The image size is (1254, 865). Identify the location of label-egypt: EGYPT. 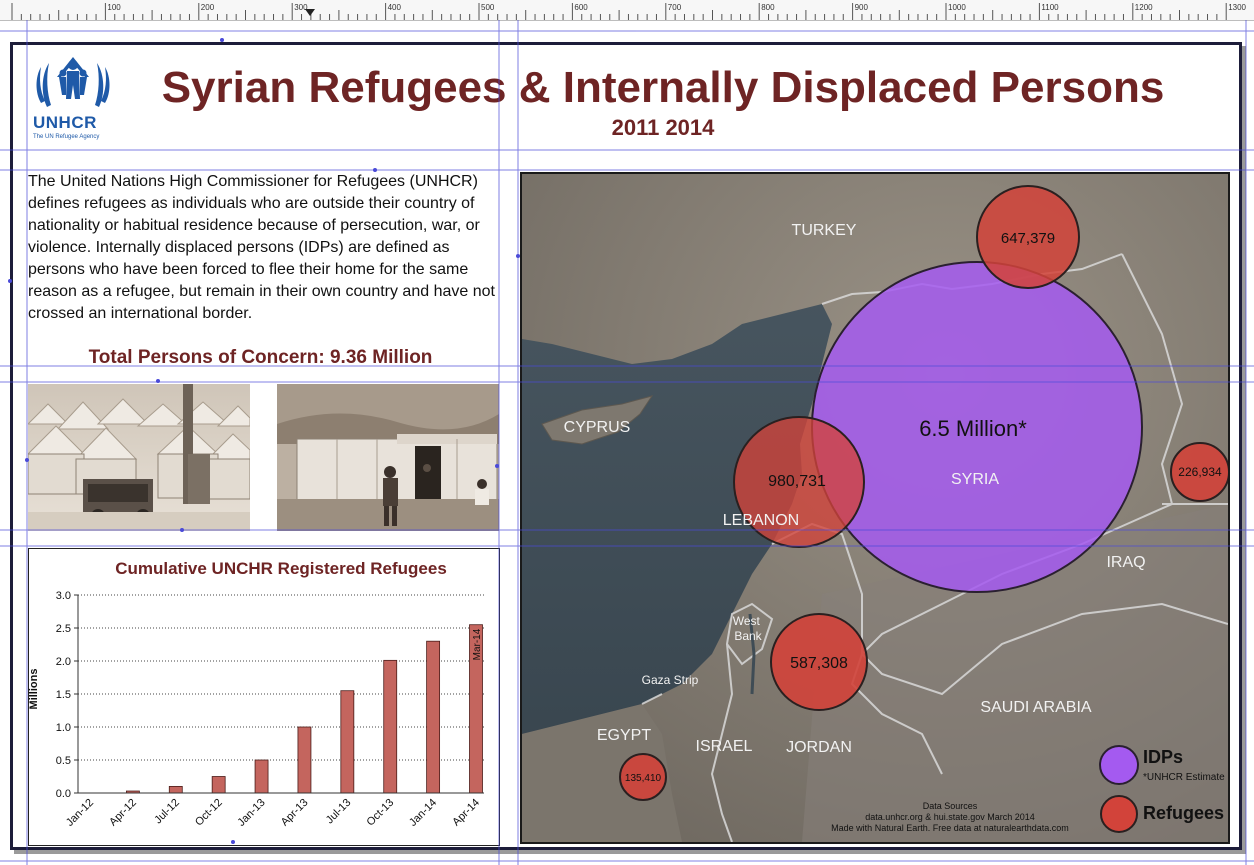
(624, 735).